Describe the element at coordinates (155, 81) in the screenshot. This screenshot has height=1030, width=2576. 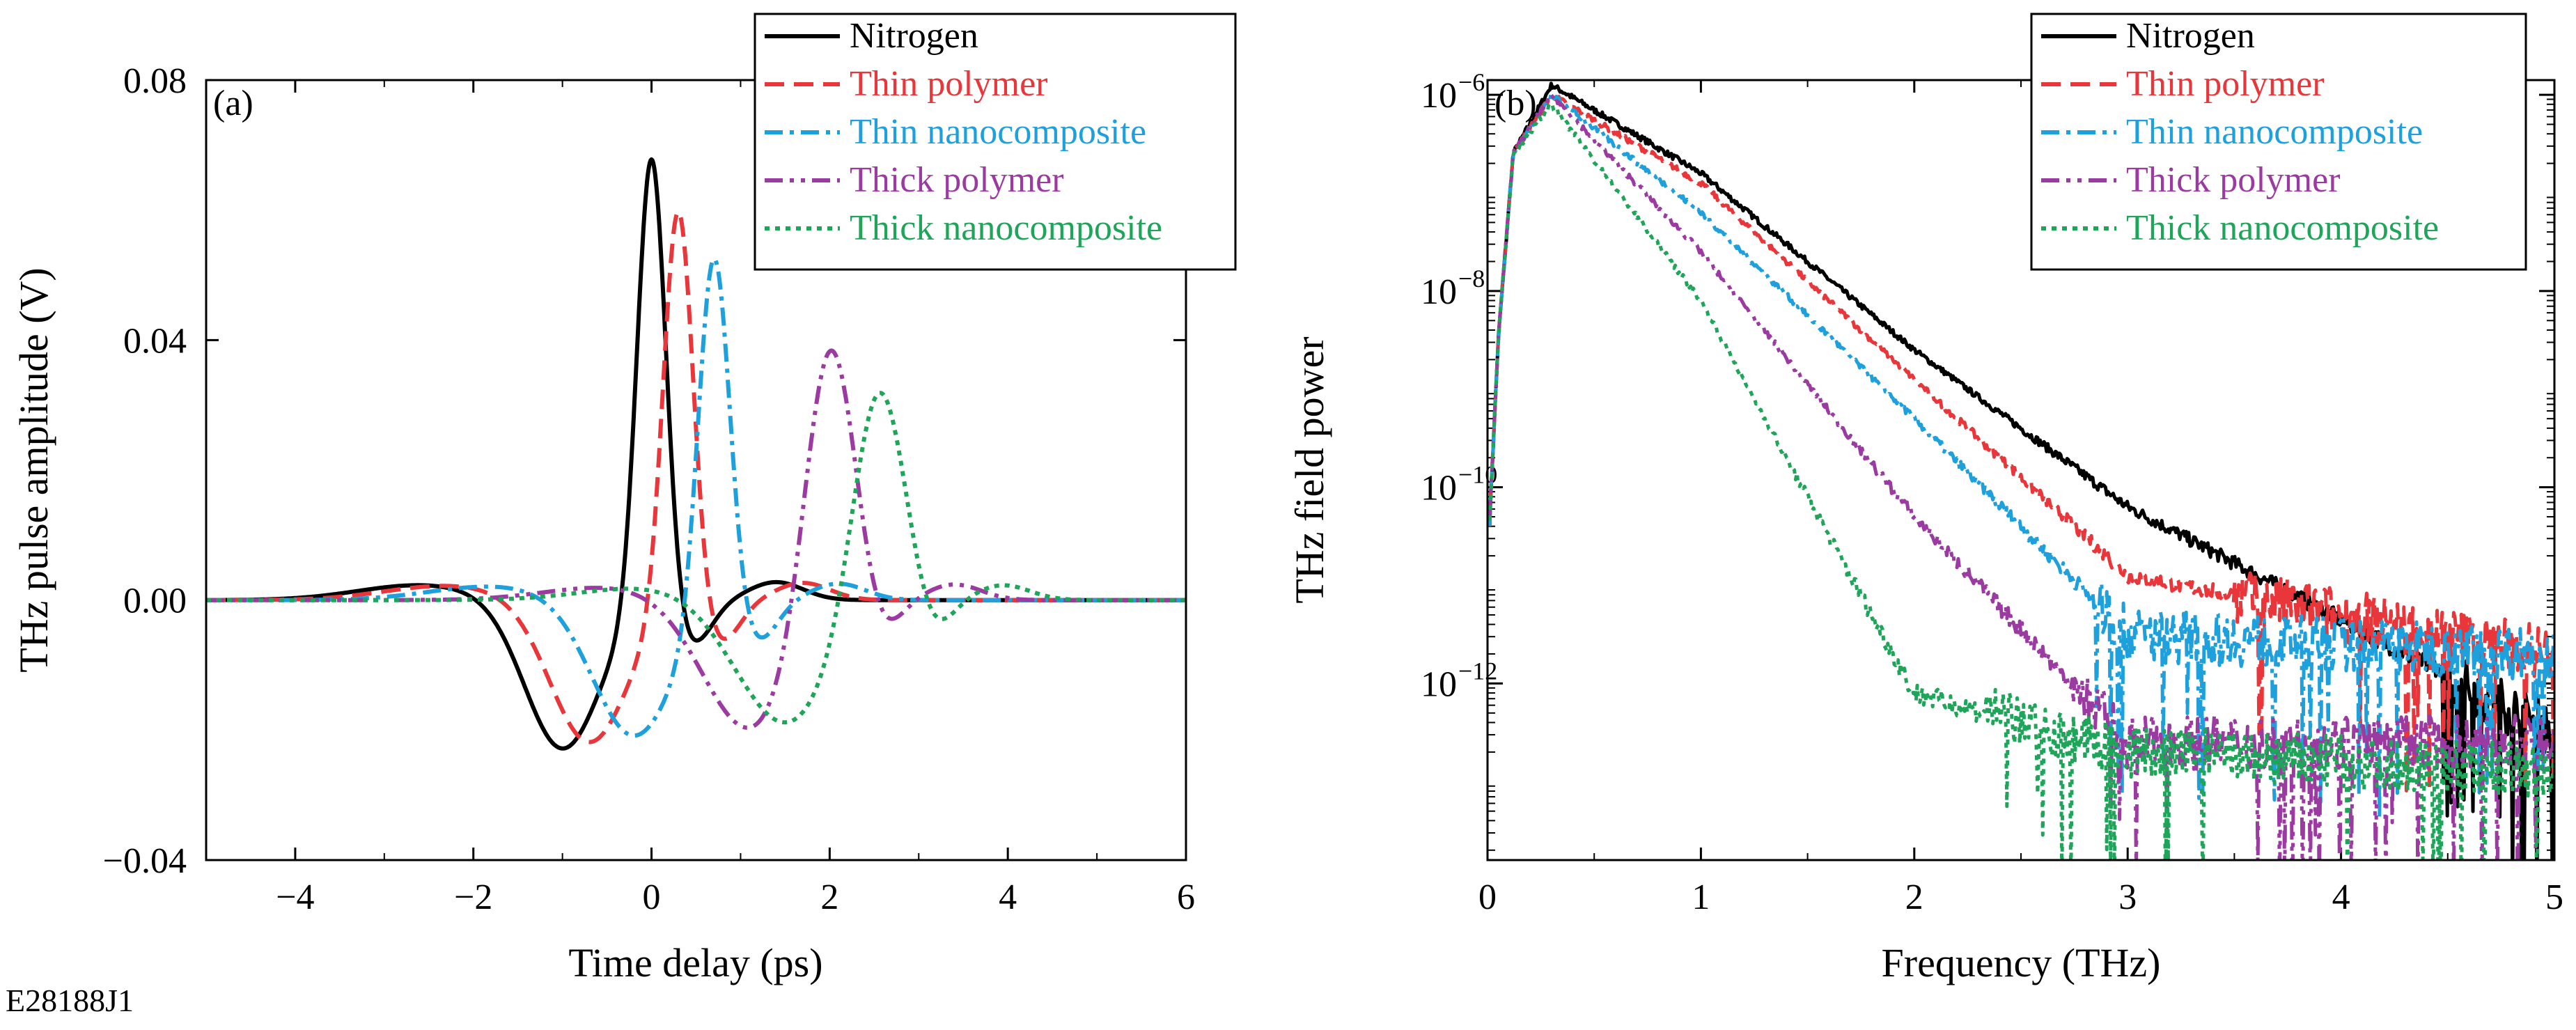
I see `y-tick-label-a: 0.08` at that location.